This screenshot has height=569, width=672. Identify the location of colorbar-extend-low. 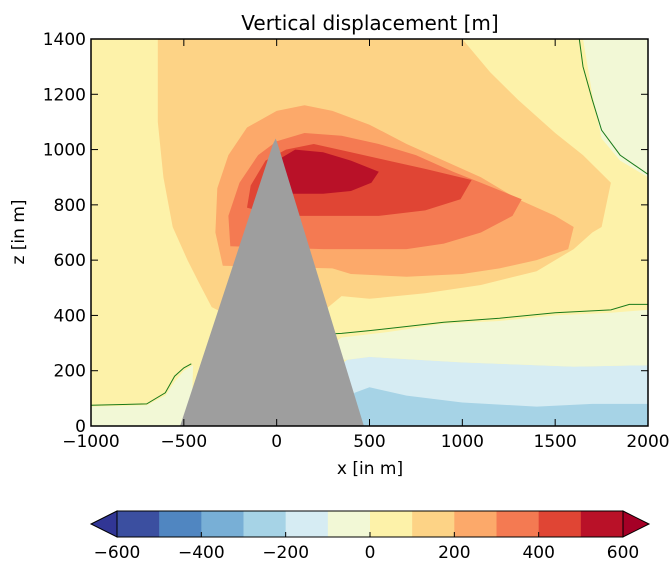
(103, 524).